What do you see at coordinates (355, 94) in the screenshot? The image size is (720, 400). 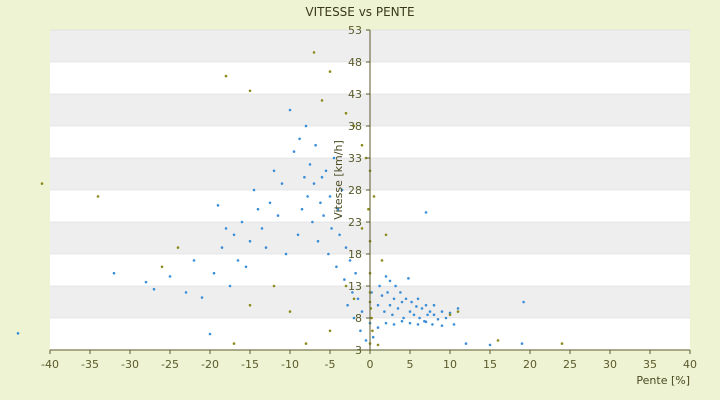 I see `y-tick-label: 43` at bounding box center [355, 94].